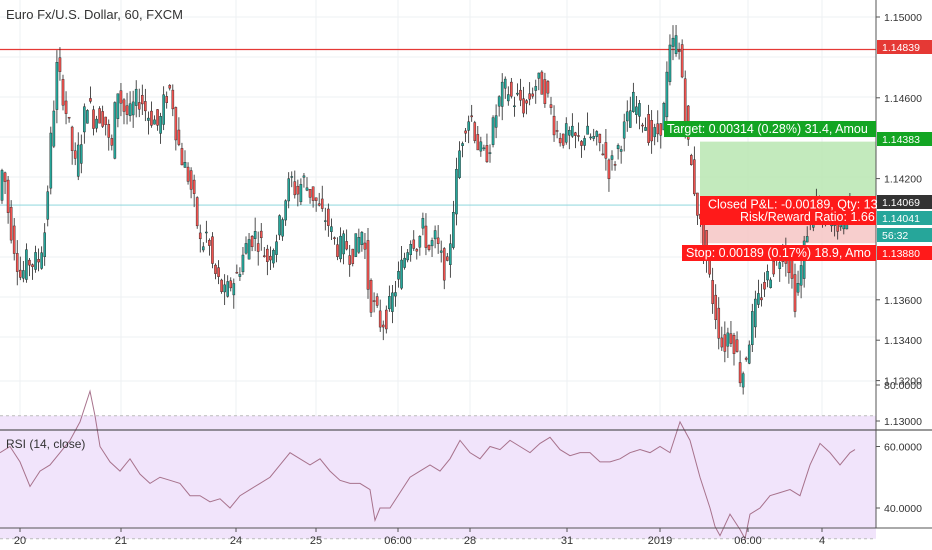  I want to click on svg-text: 1.14041, so click(901, 219).